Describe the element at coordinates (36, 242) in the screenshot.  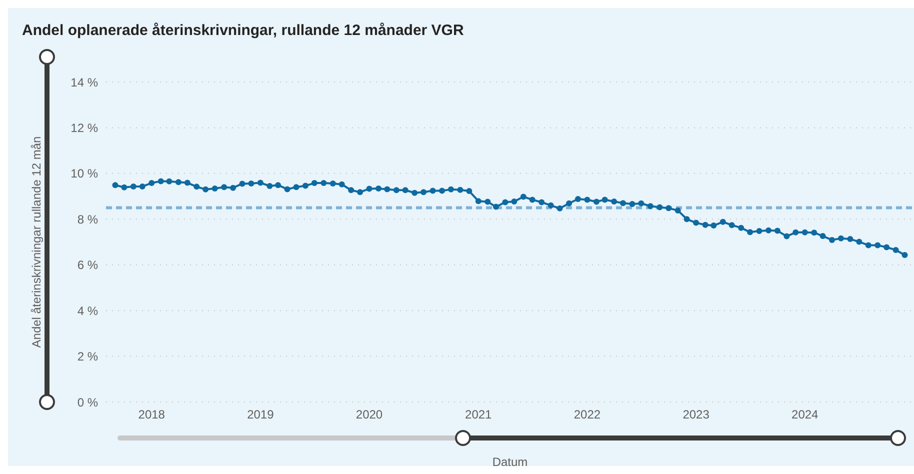
I see `y-axis-title: Andel återinskrivningar rullande 12 mån` at that location.